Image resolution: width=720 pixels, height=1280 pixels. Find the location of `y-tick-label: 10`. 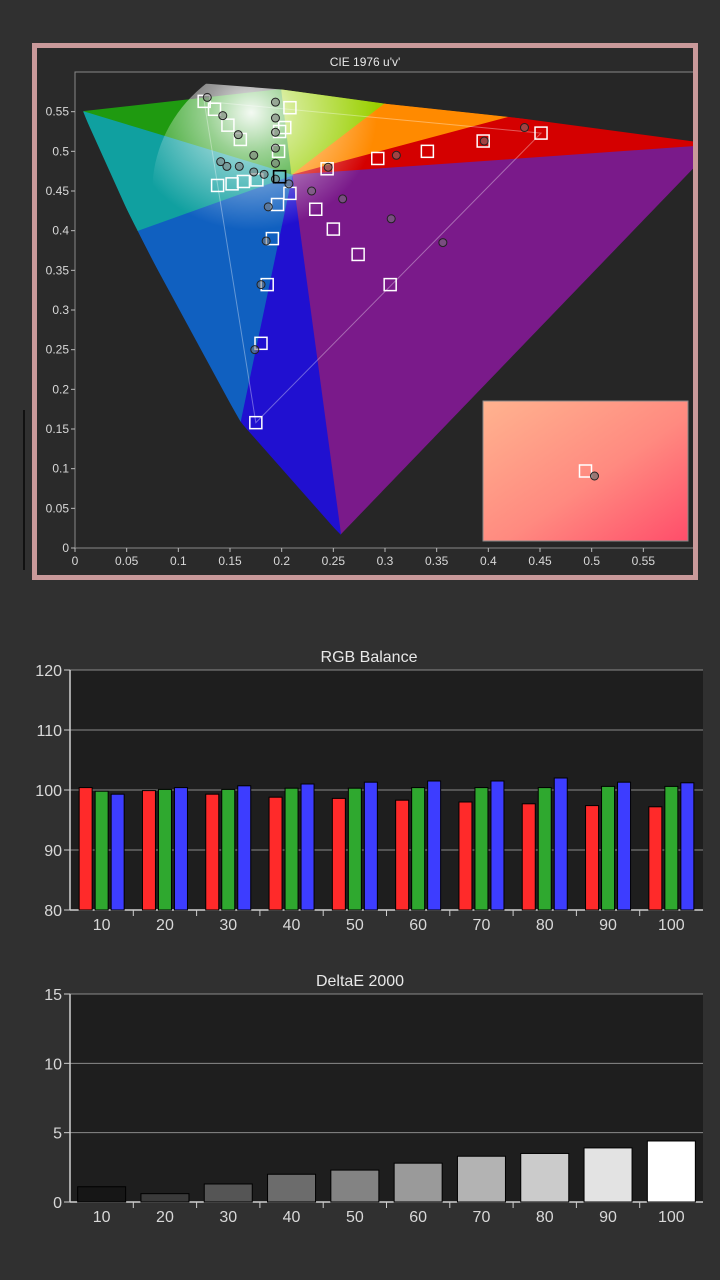

y-tick-label: 10 is located at coordinates (53, 1064).